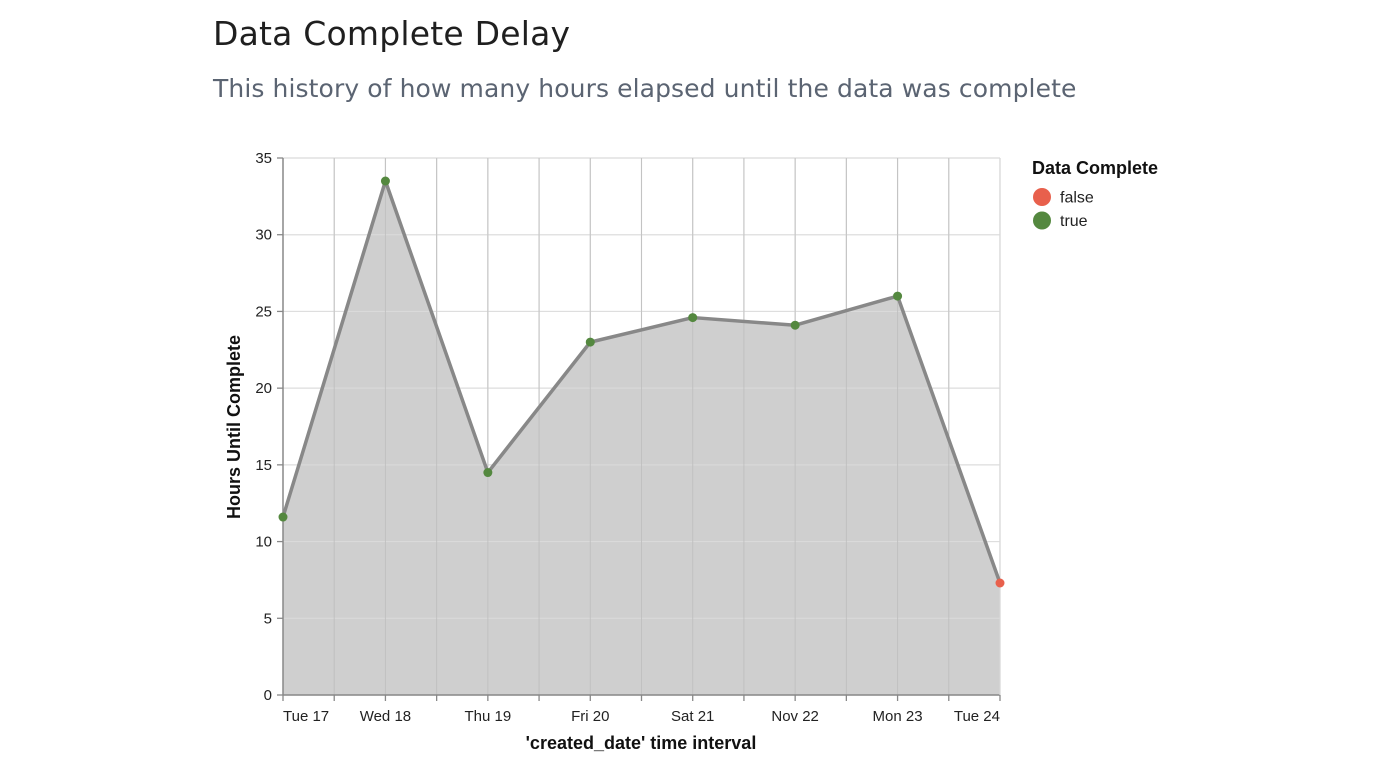  Describe the element at coordinates (590, 716) in the screenshot. I see `x-tick-label: Fri 20` at that location.